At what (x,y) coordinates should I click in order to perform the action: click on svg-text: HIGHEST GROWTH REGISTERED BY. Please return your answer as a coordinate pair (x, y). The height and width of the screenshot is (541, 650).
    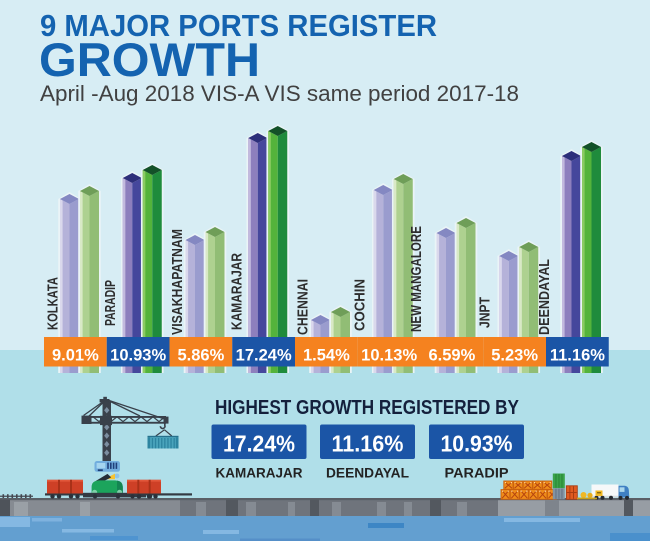
    Looking at the image, I should click on (367, 408).